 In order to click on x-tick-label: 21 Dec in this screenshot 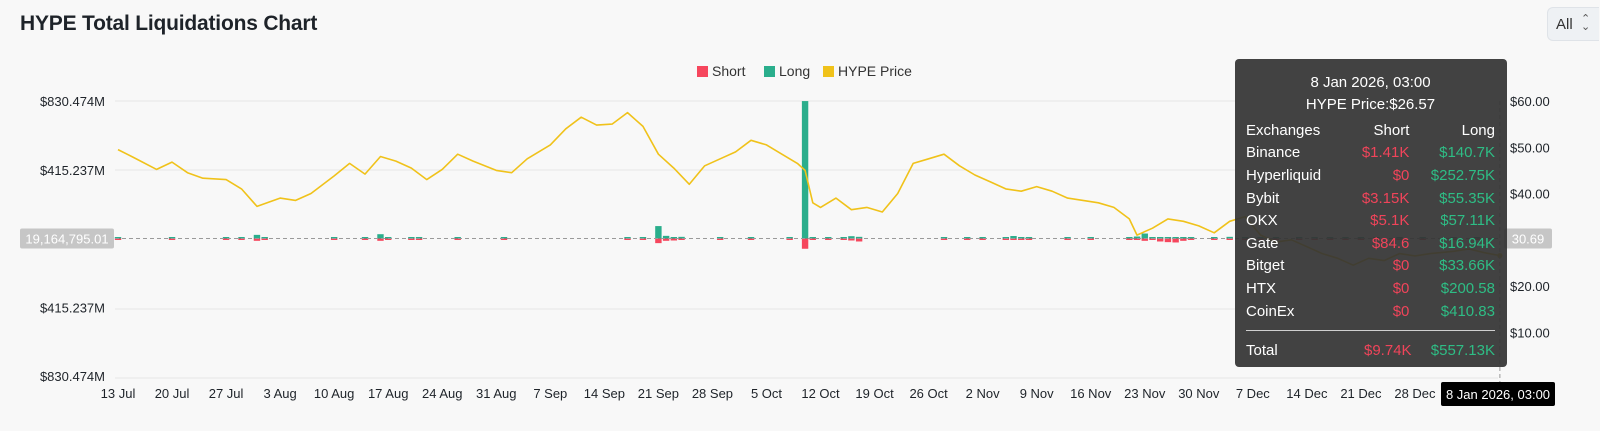, I will do `click(1361, 393)`.